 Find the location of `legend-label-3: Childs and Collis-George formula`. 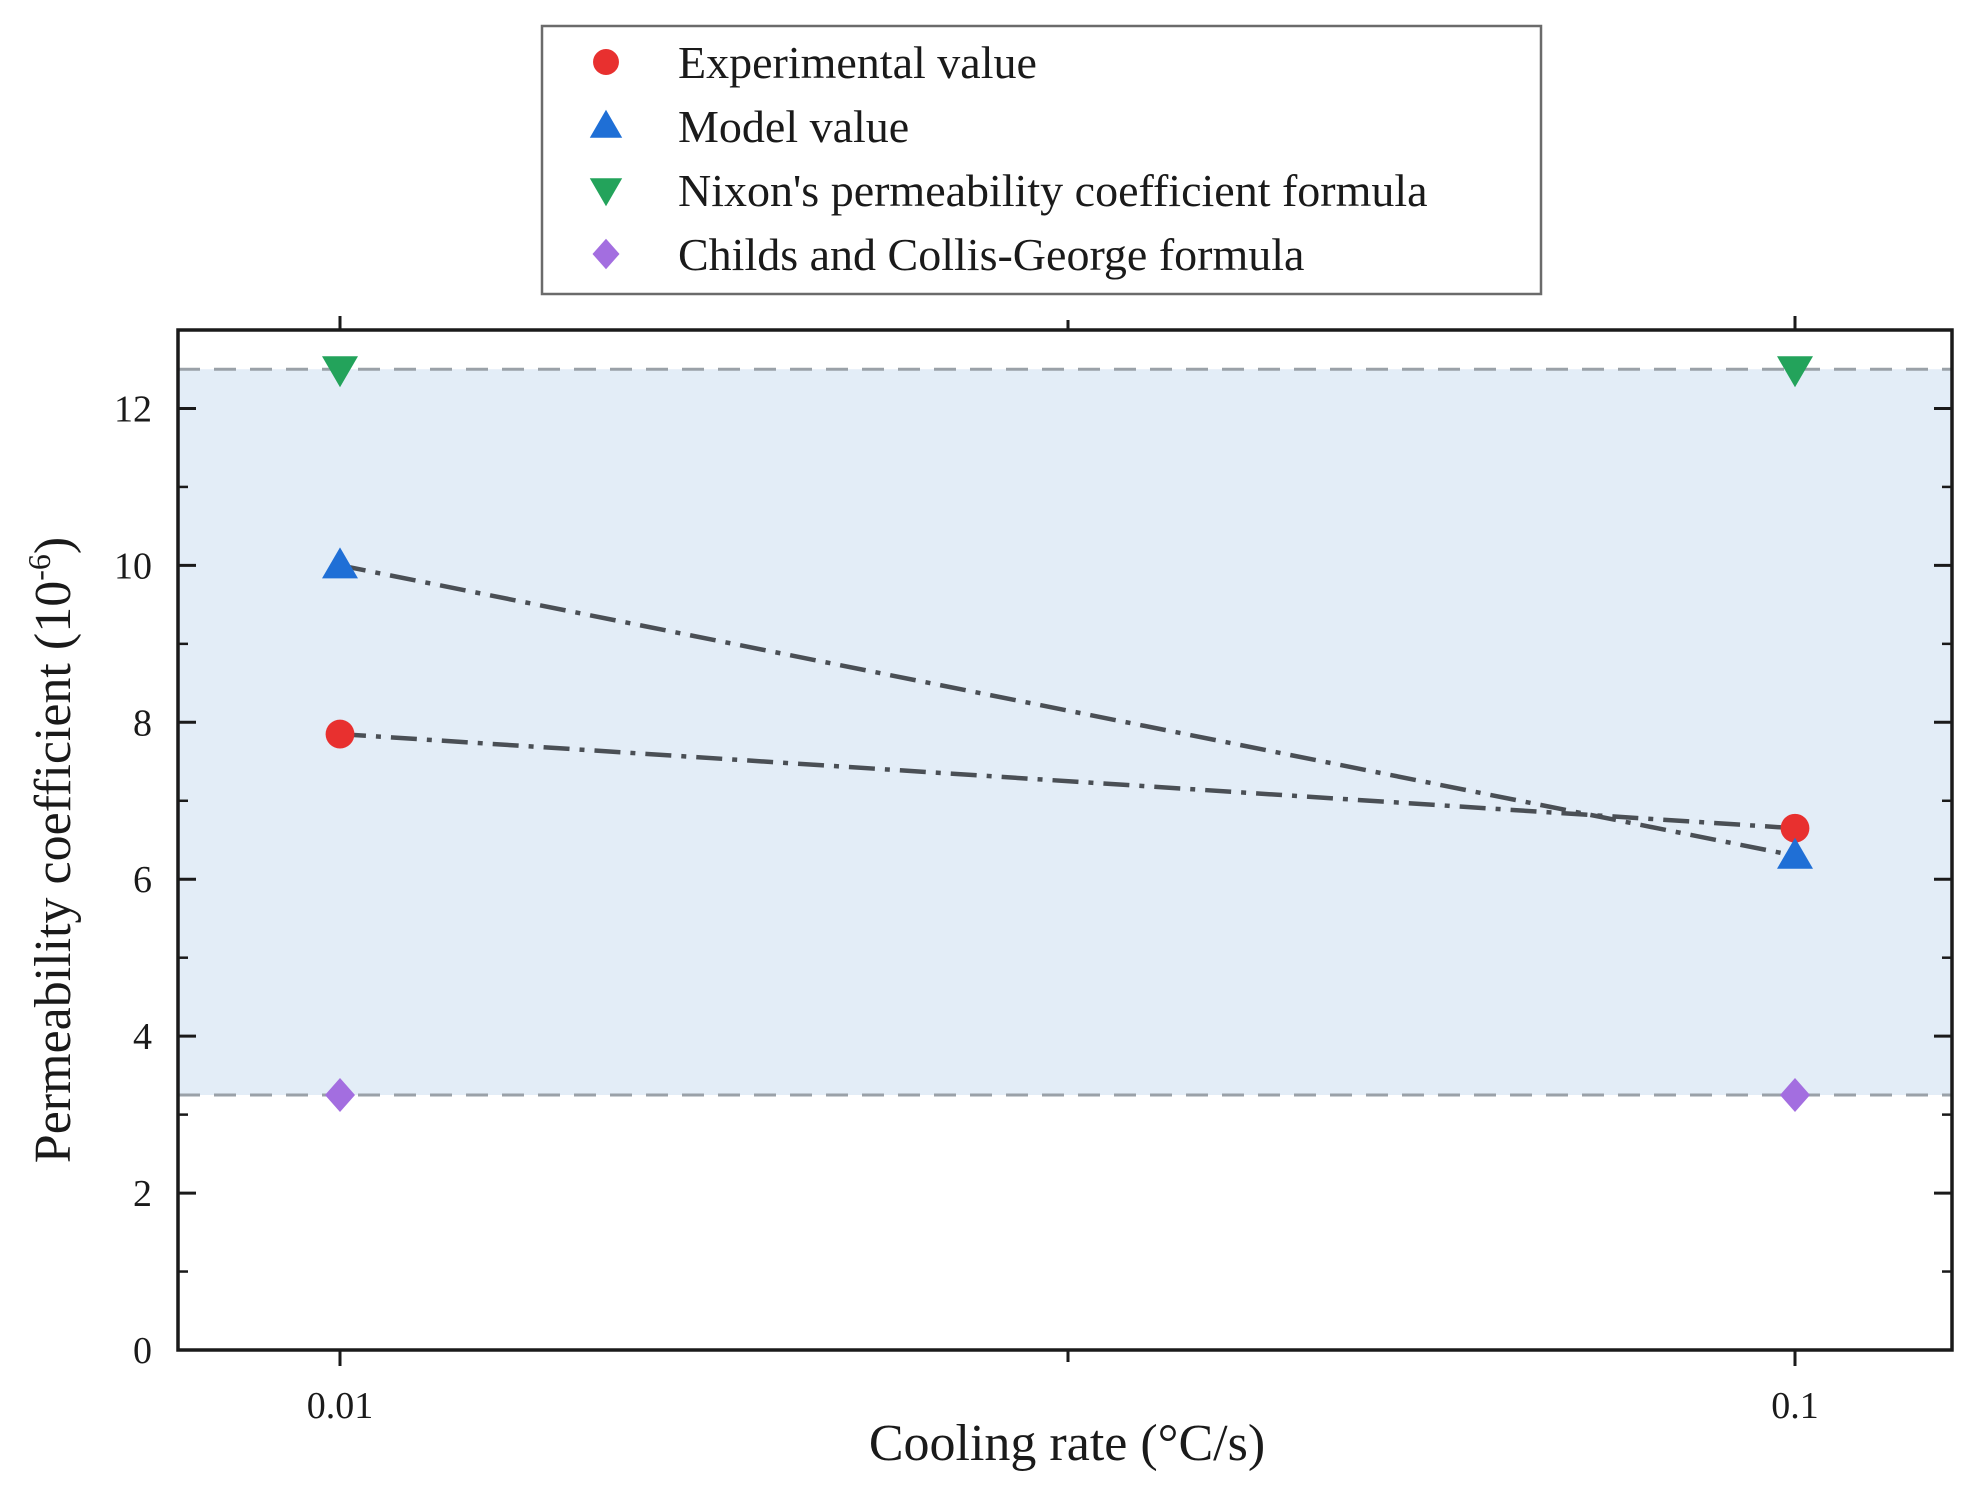

legend-label-3: Childs and Collis-George formula is located at coordinates (991, 254).